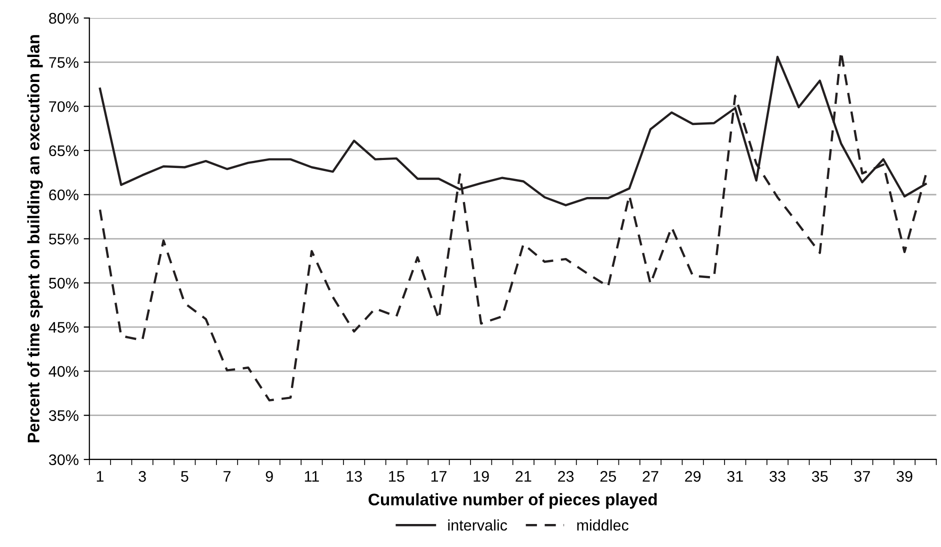  Describe the element at coordinates (35, 238) in the screenshot. I see `y-axis-title: Percent of time spent on building an execution plan` at that location.